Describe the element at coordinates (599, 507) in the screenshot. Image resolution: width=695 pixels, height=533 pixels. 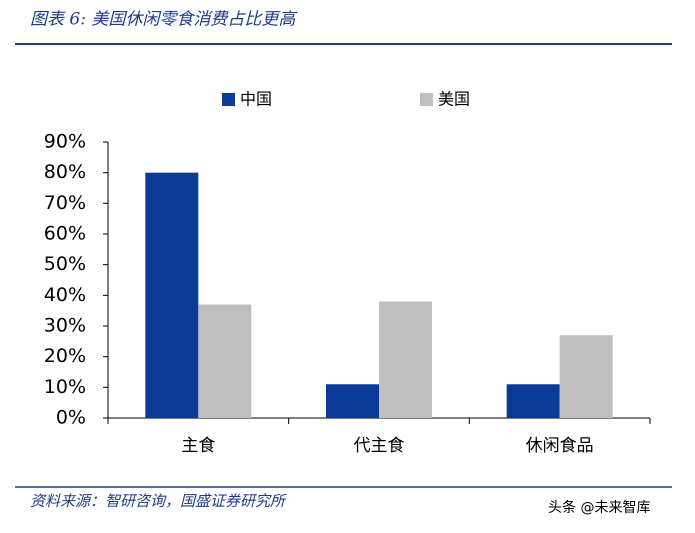
I see `watermark: 头条 @未来智库` at that location.